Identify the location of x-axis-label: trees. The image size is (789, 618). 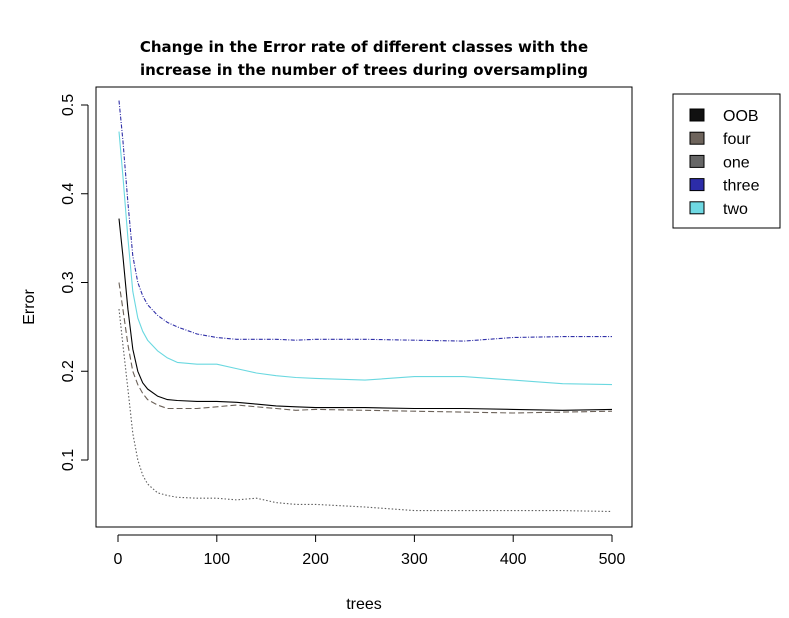
(364, 604).